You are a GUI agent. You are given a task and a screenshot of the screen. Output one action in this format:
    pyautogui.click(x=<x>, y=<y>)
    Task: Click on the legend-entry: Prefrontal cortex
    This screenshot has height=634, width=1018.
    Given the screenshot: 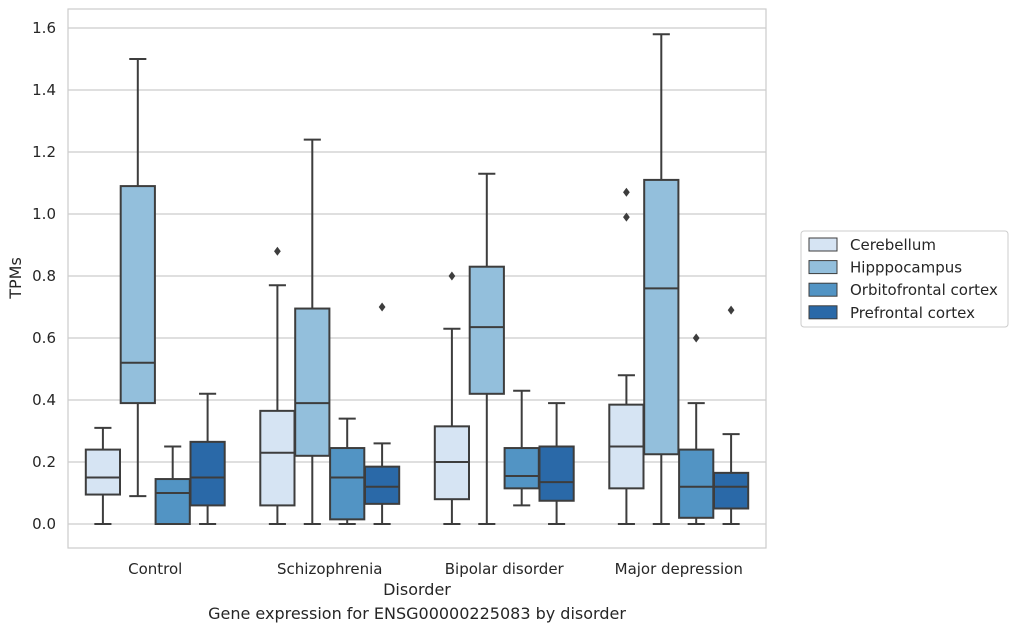 What is the action you would take?
    pyautogui.click(x=912, y=313)
    